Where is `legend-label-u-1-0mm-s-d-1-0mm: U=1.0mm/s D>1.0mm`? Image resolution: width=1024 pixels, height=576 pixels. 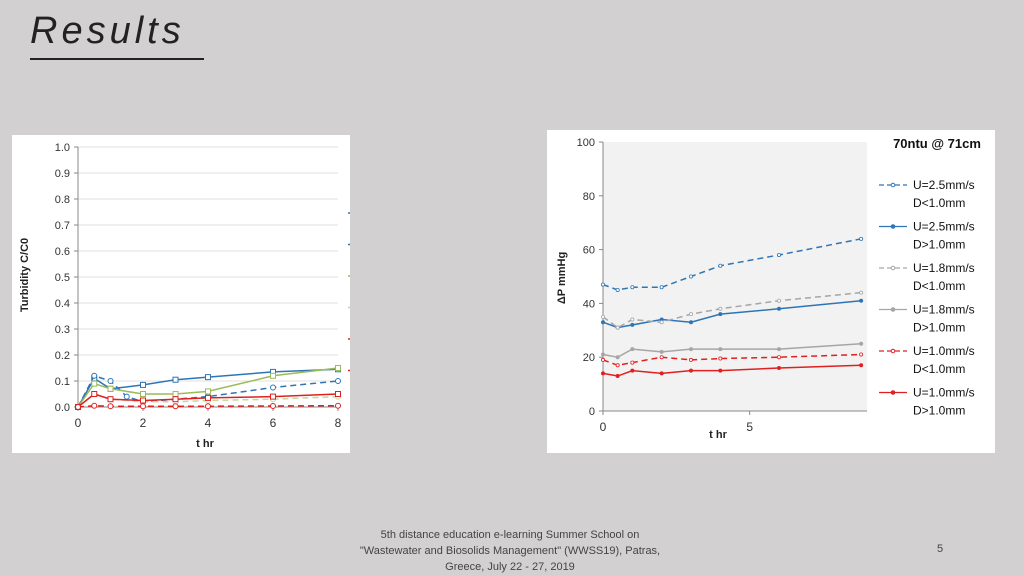
legend-label-u-1-0mm-s-d-1-0mm: U=1.0mm/s D>1.0mm is located at coordinates (944, 402).